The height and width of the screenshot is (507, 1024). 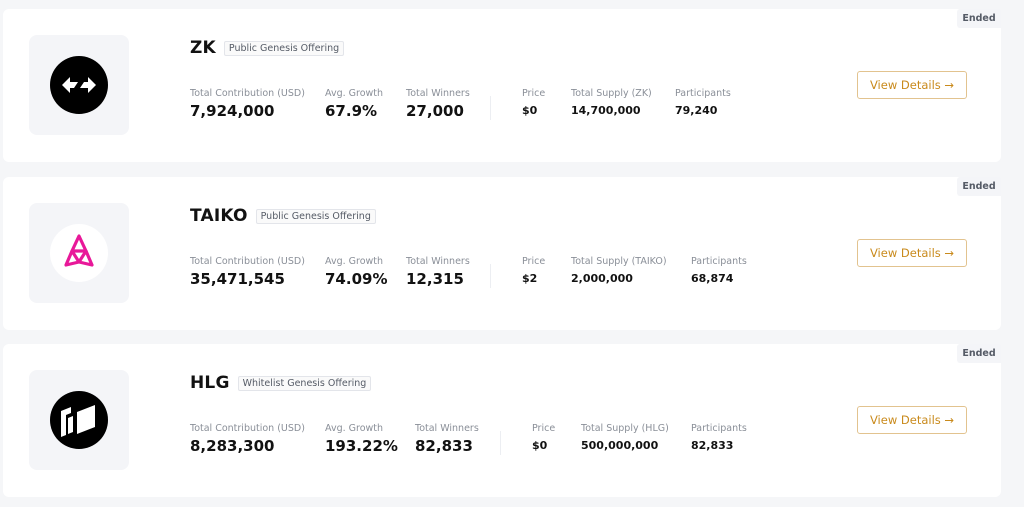 What do you see at coordinates (237, 279) in the screenshot?
I see `stat-value: 35,471,545` at bounding box center [237, 279].